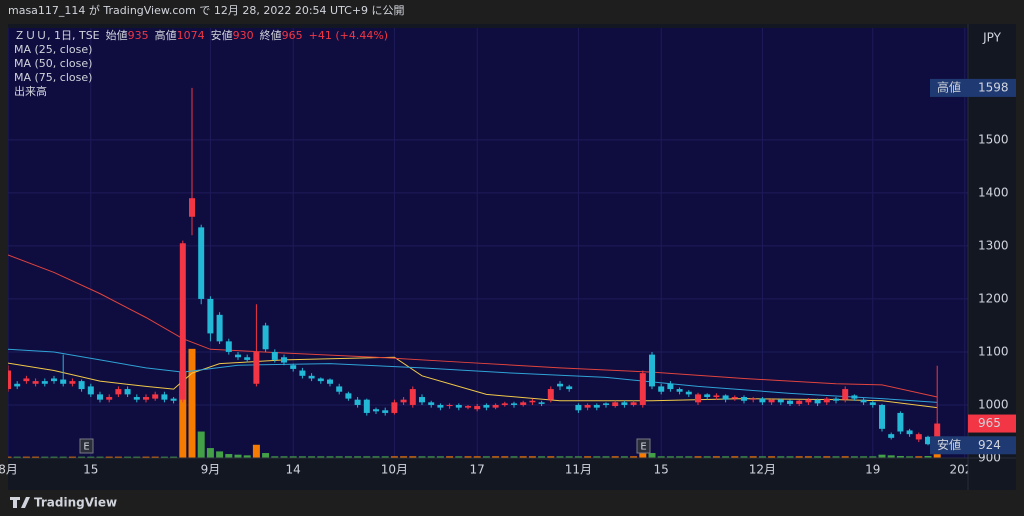 The image size is (1024, 516). I want to click on legend-ma: MA (25, close), so click(53, 49).